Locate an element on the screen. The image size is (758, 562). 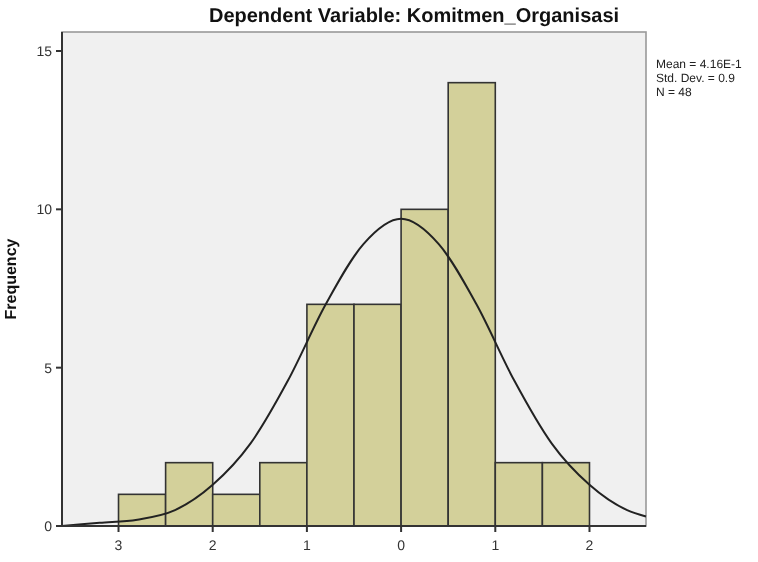
y-axis-title: Frequency is located at coordinates (11, 278).